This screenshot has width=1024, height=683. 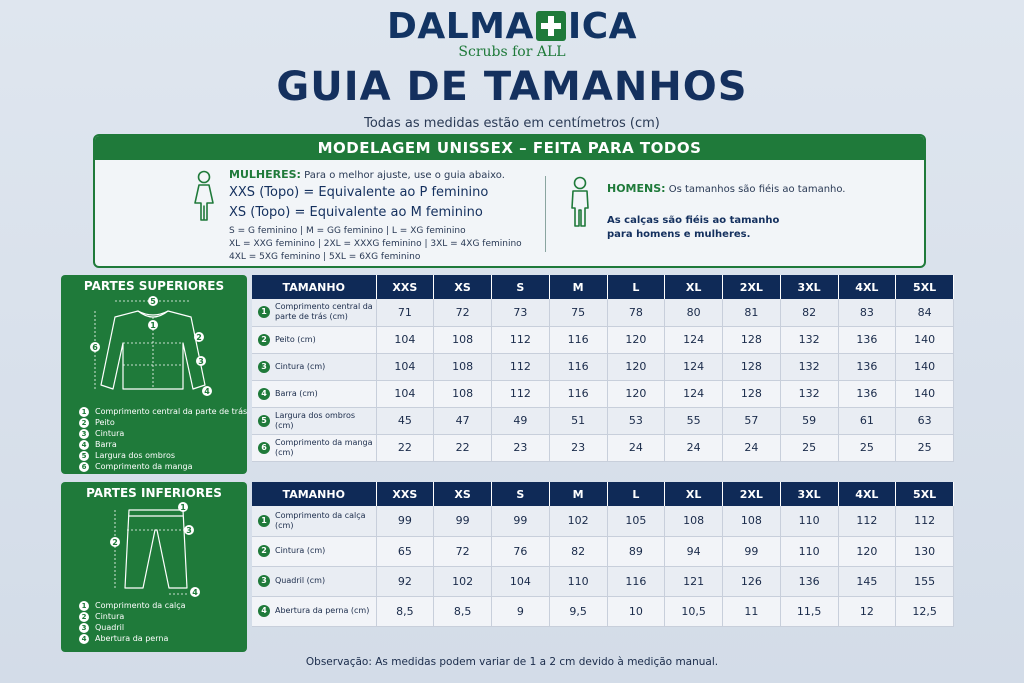 I want to click on measurement-value-cell: 105, so click(x=636, y=521).